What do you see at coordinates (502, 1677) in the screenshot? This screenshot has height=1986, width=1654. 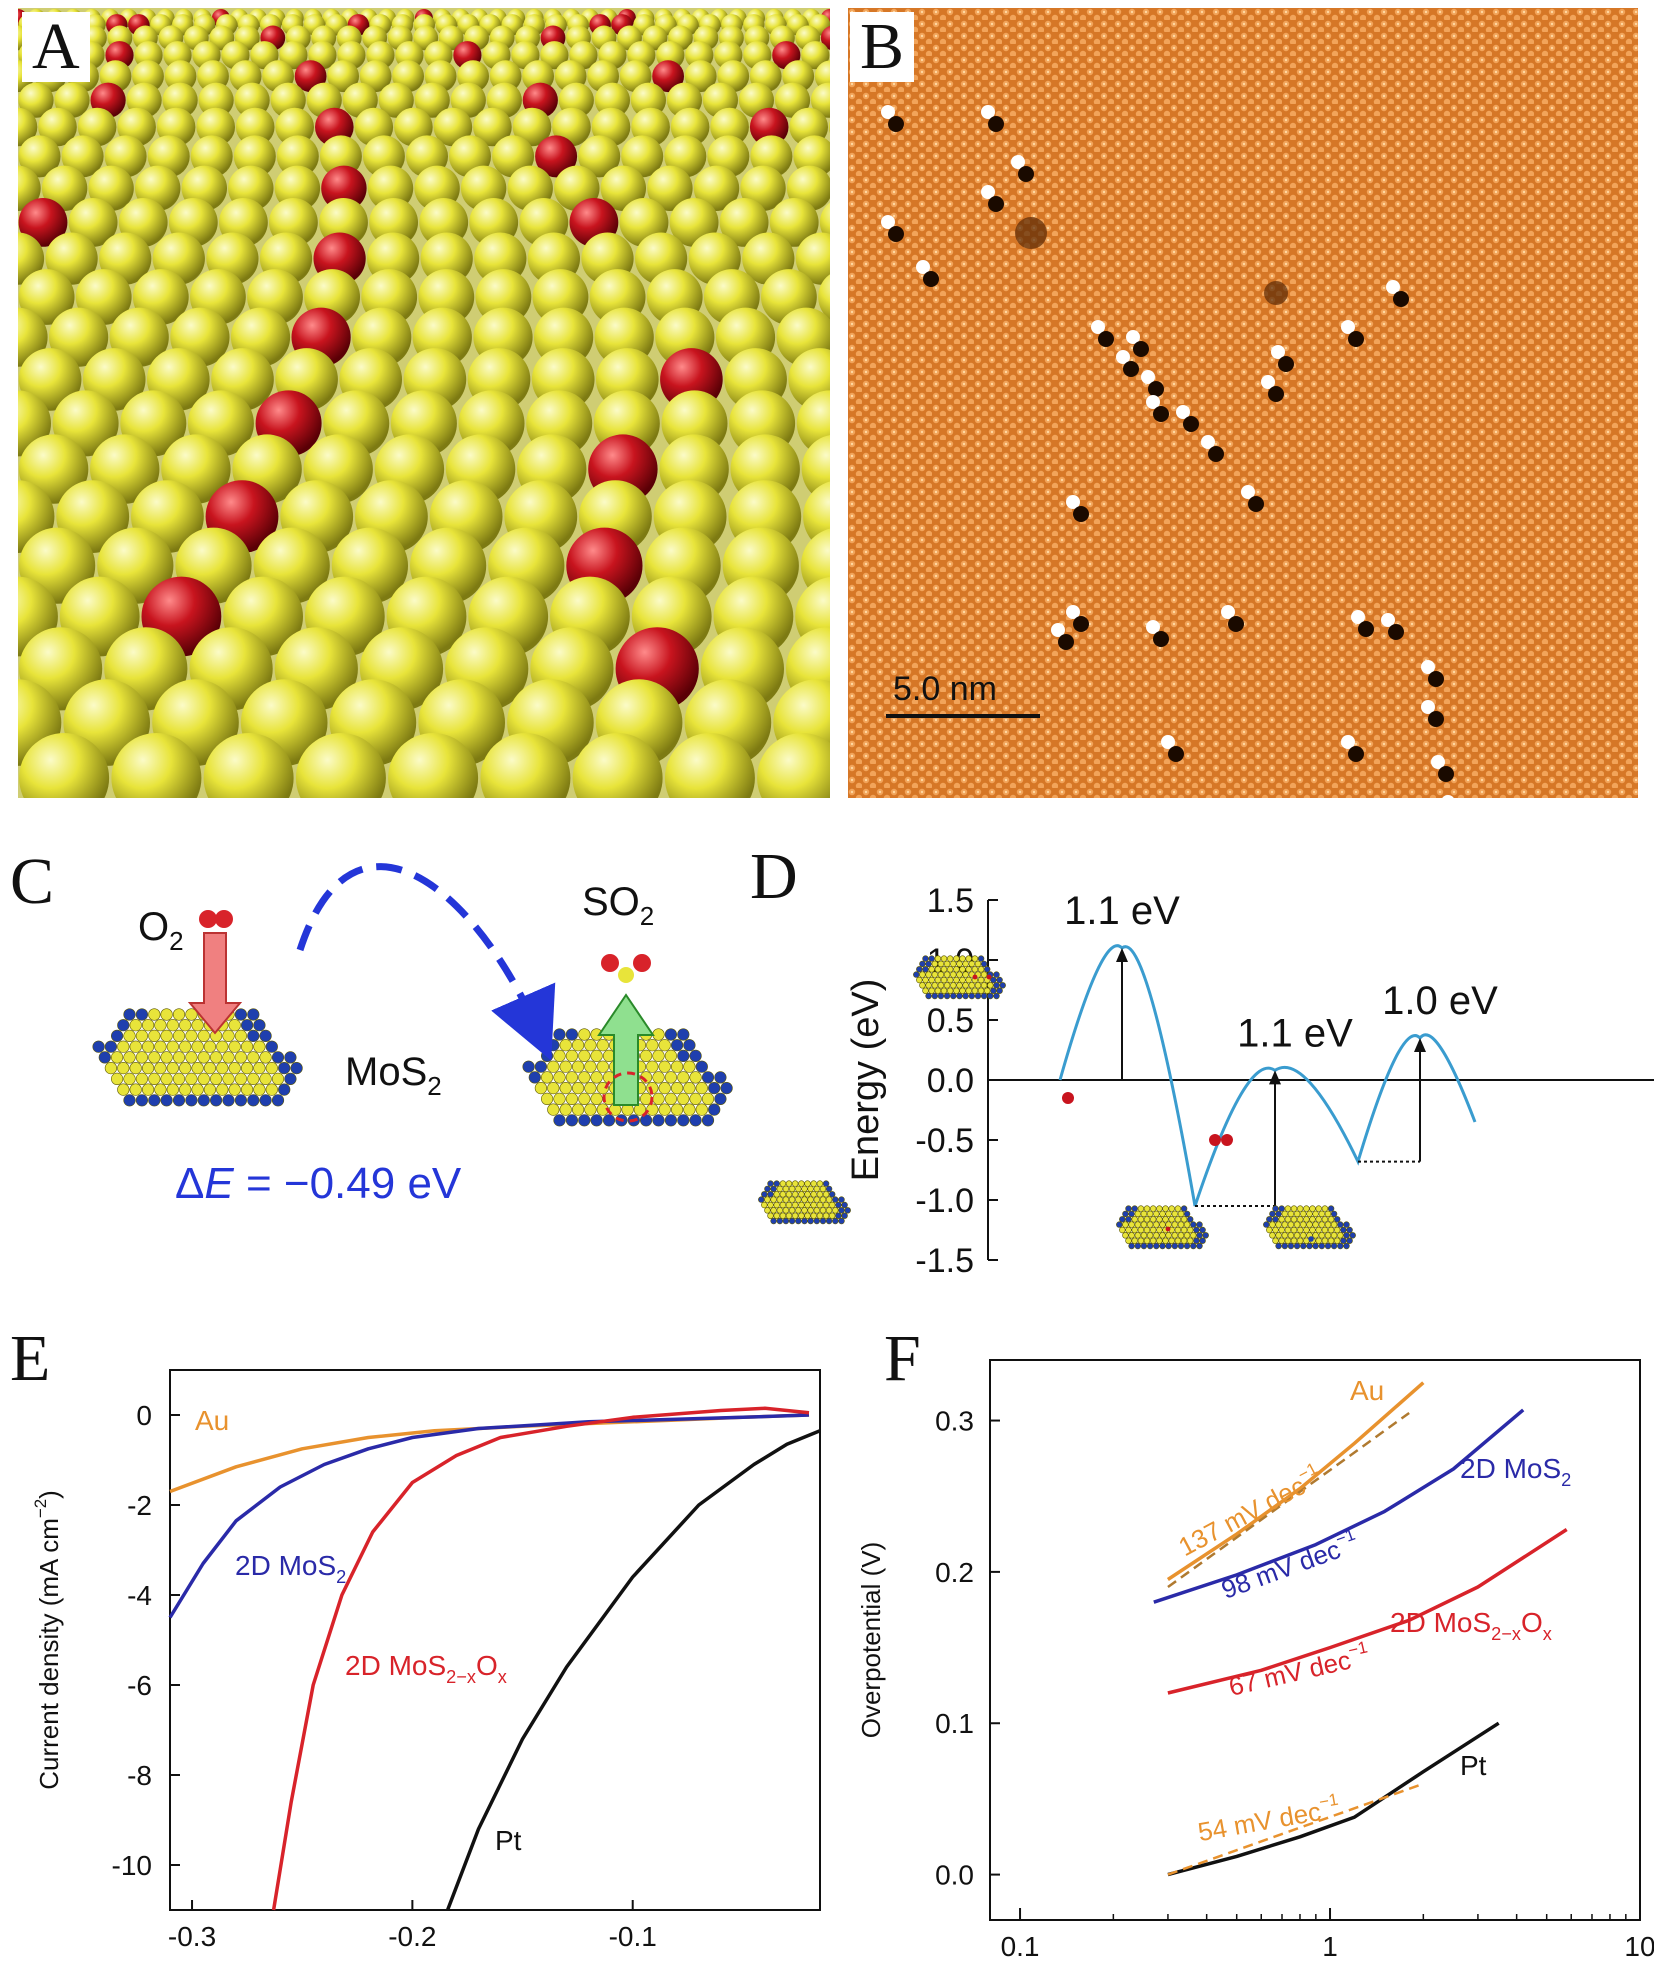 I see `label-part: x` at bounding box center [502, 1677].